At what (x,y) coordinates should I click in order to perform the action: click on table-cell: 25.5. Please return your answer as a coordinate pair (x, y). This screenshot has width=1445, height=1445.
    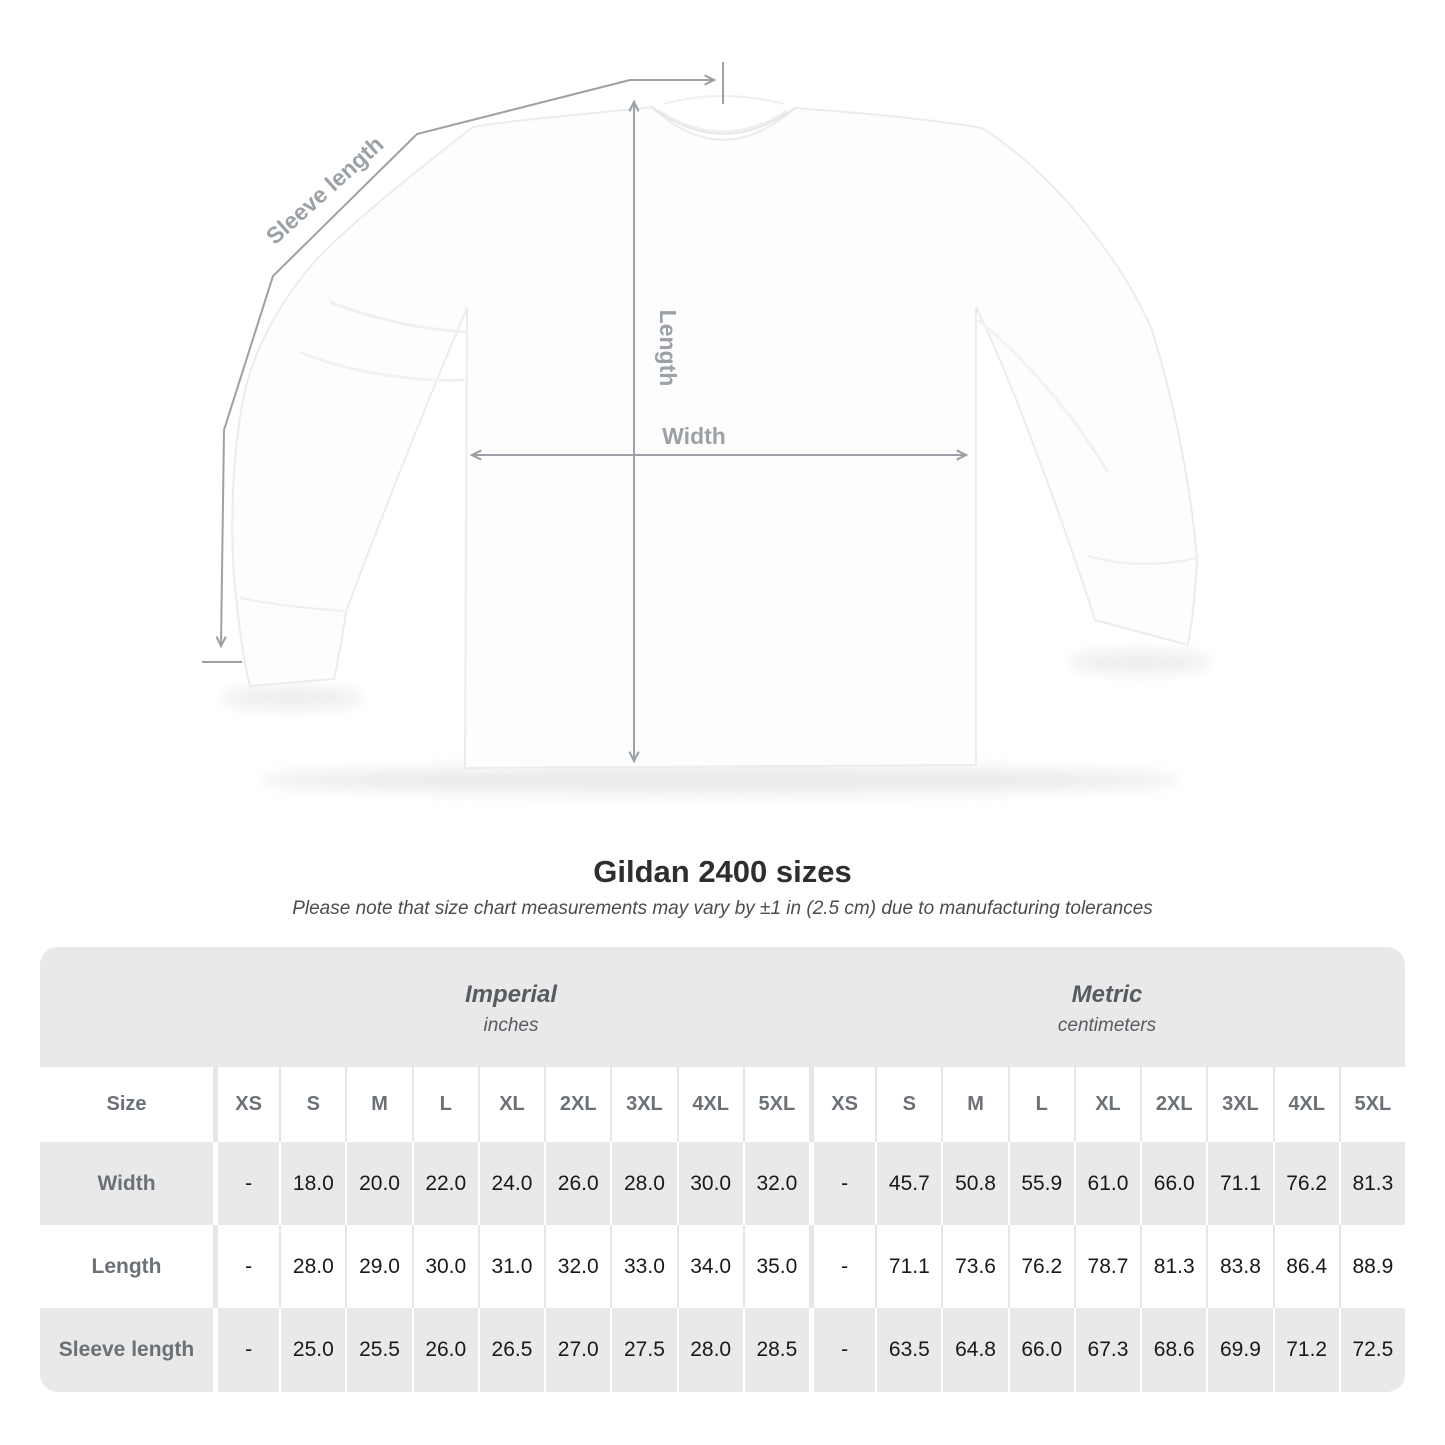
    Looking at the image, I should click on (378, 1350).